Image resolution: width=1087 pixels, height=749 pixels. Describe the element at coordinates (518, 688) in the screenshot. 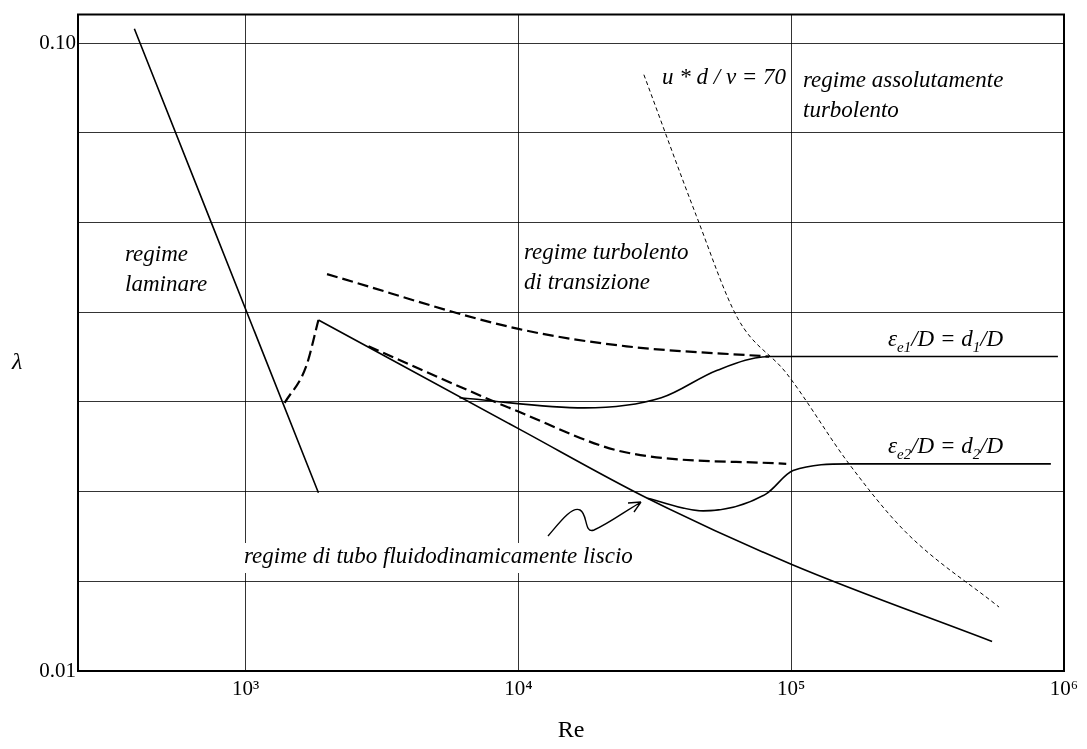

I see `x-tick-label: 10⁴` at that location.